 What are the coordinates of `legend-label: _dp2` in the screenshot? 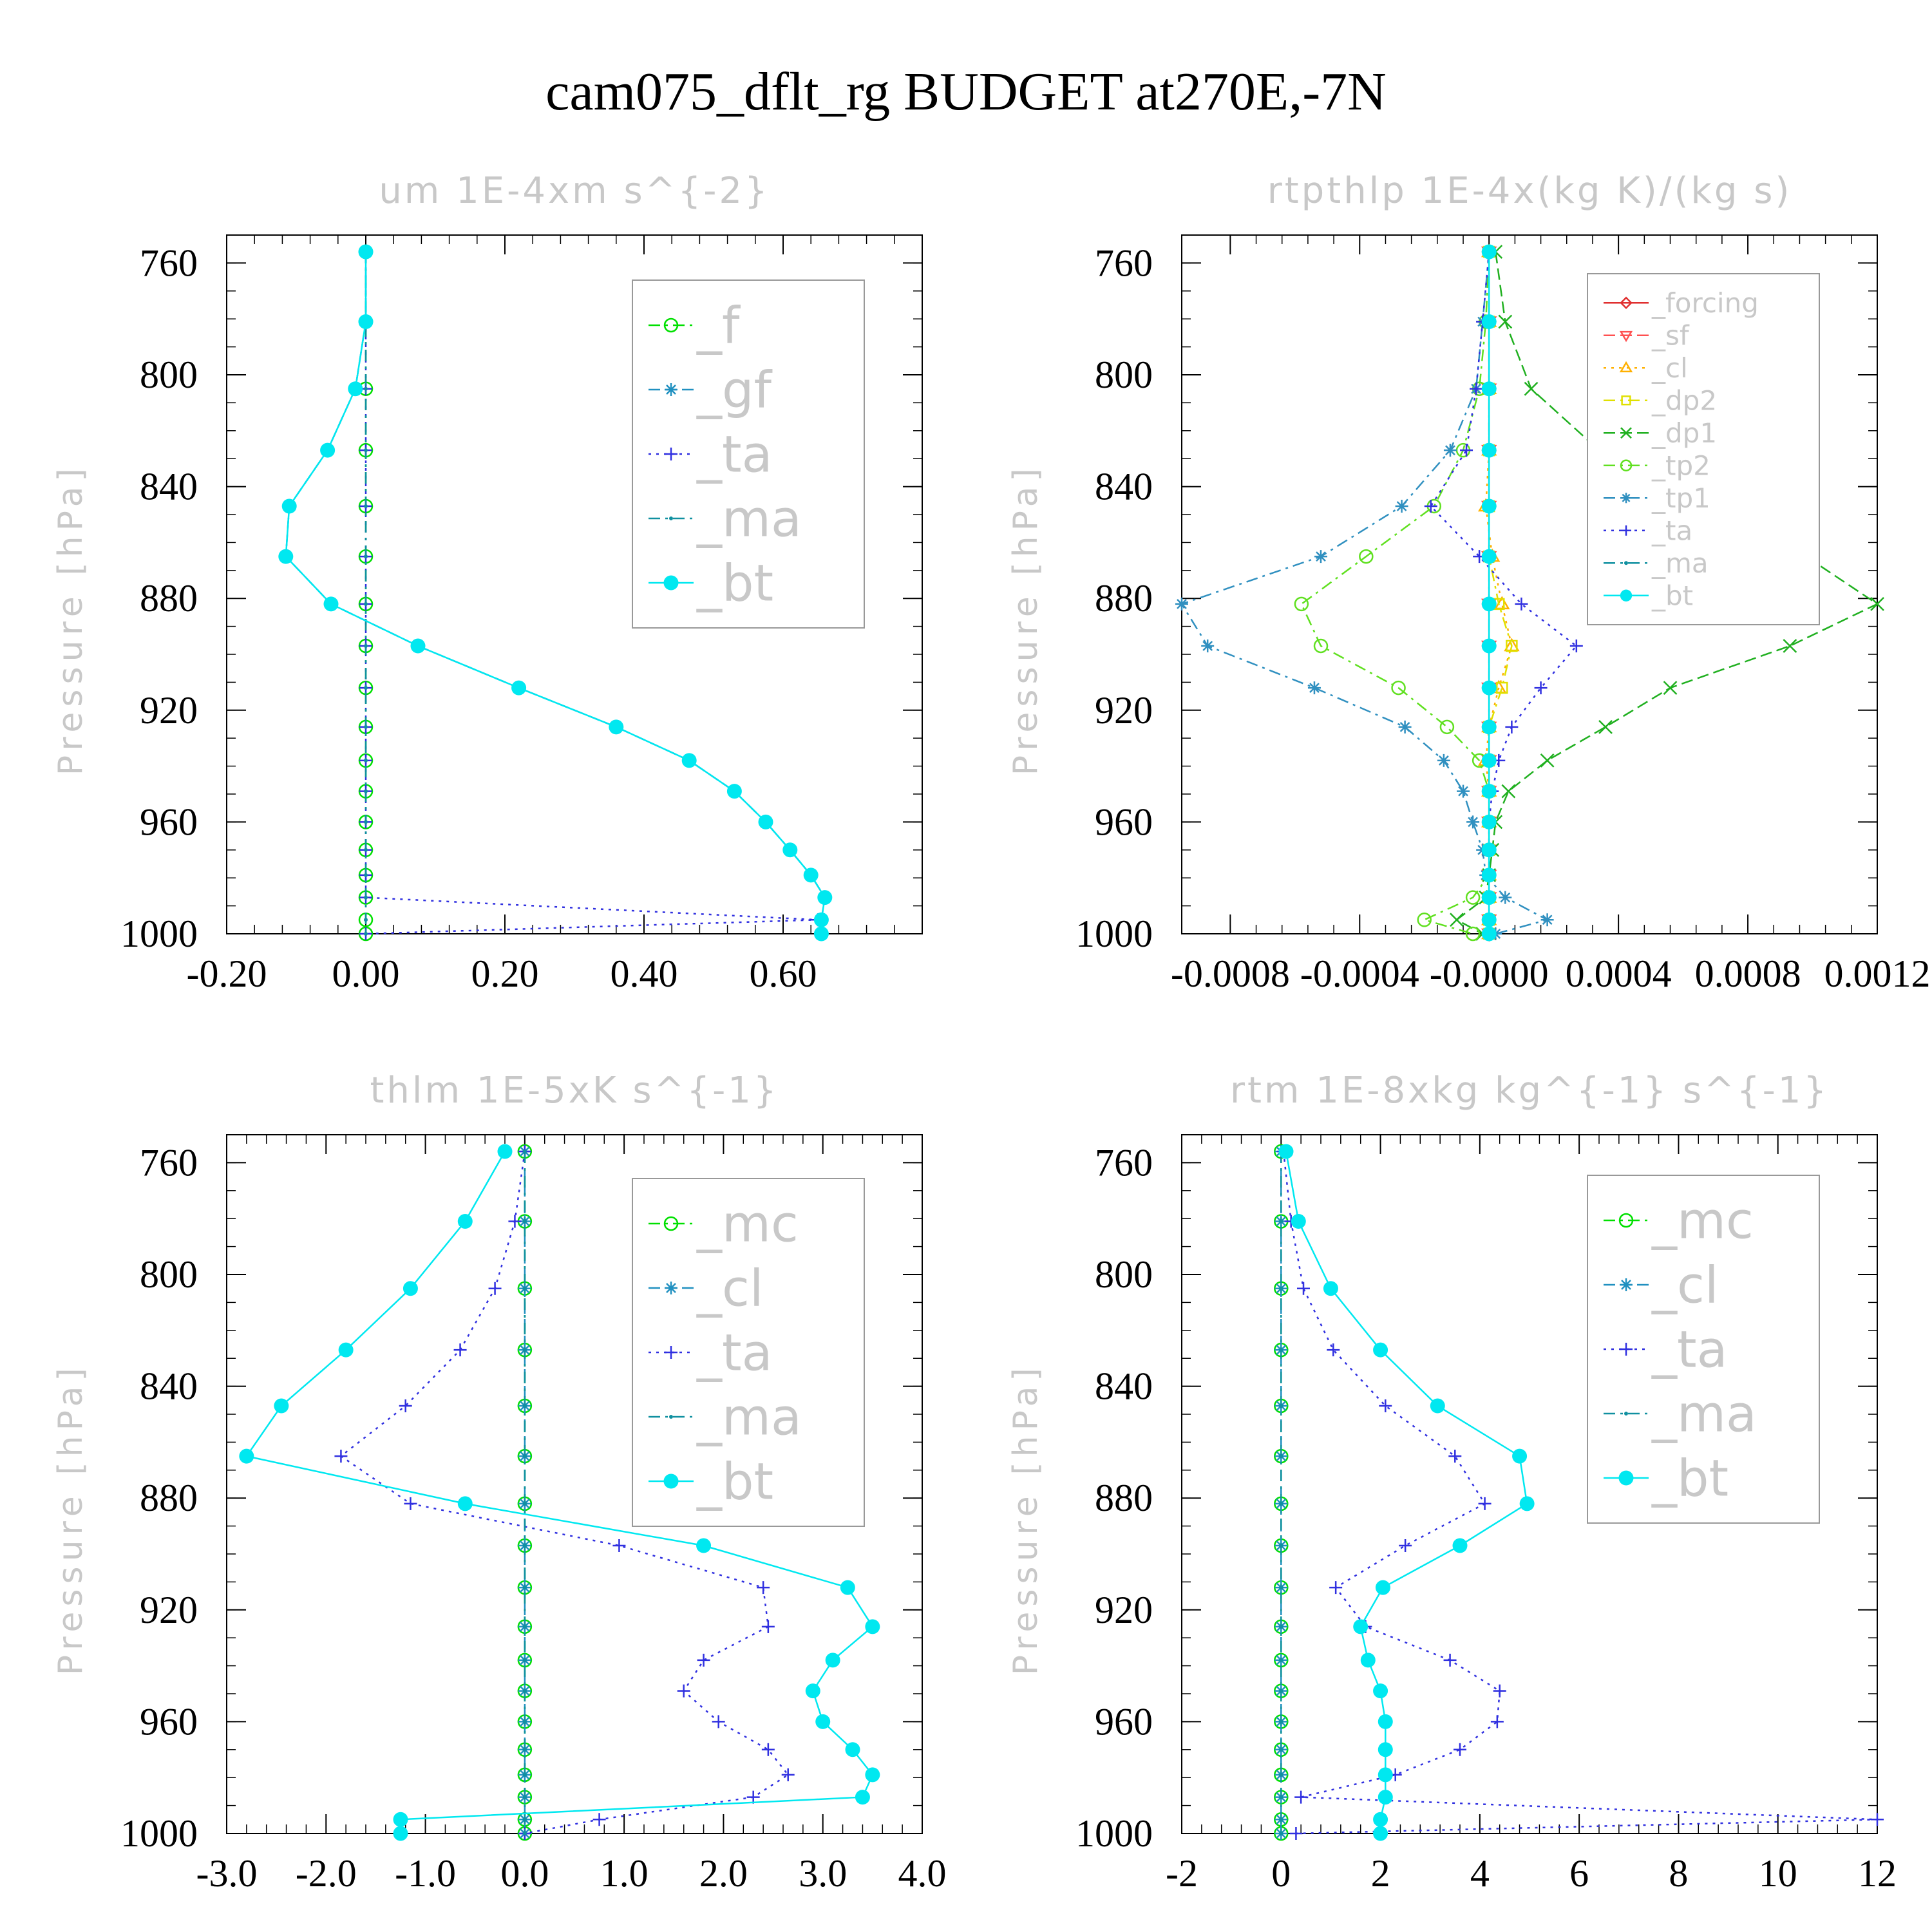 It's located at (1684, 400).